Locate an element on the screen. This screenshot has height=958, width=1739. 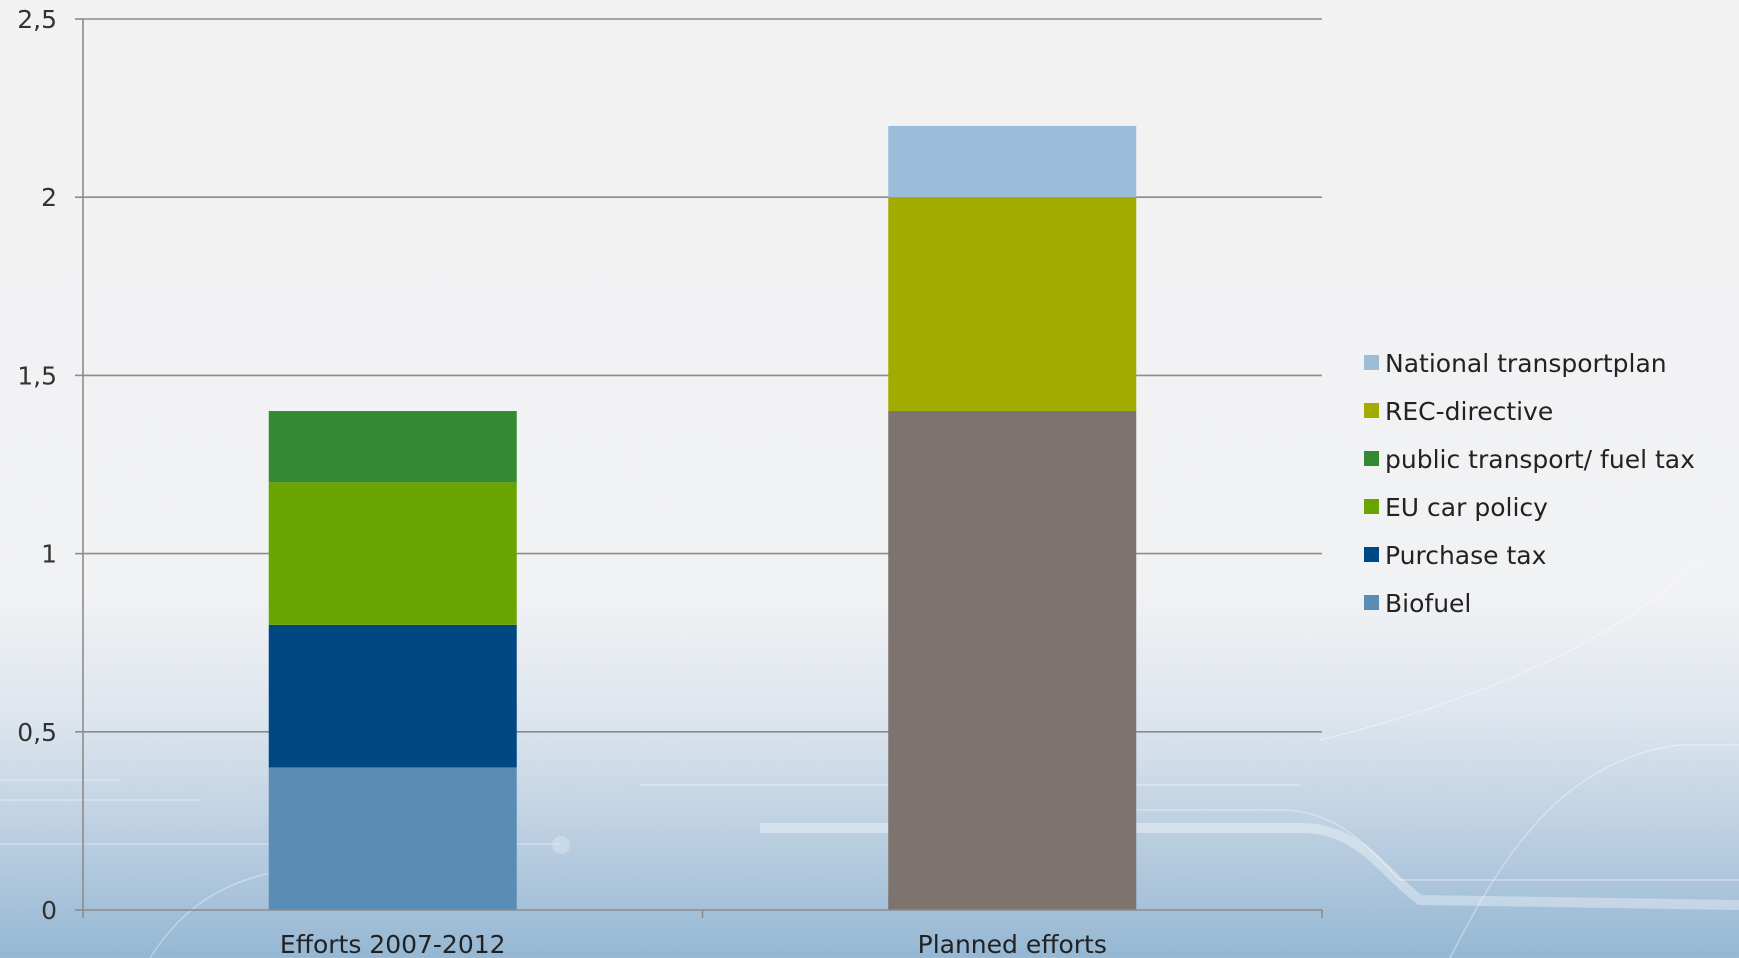
legend-label: National transportplan is located at coordinates (1526, 363).